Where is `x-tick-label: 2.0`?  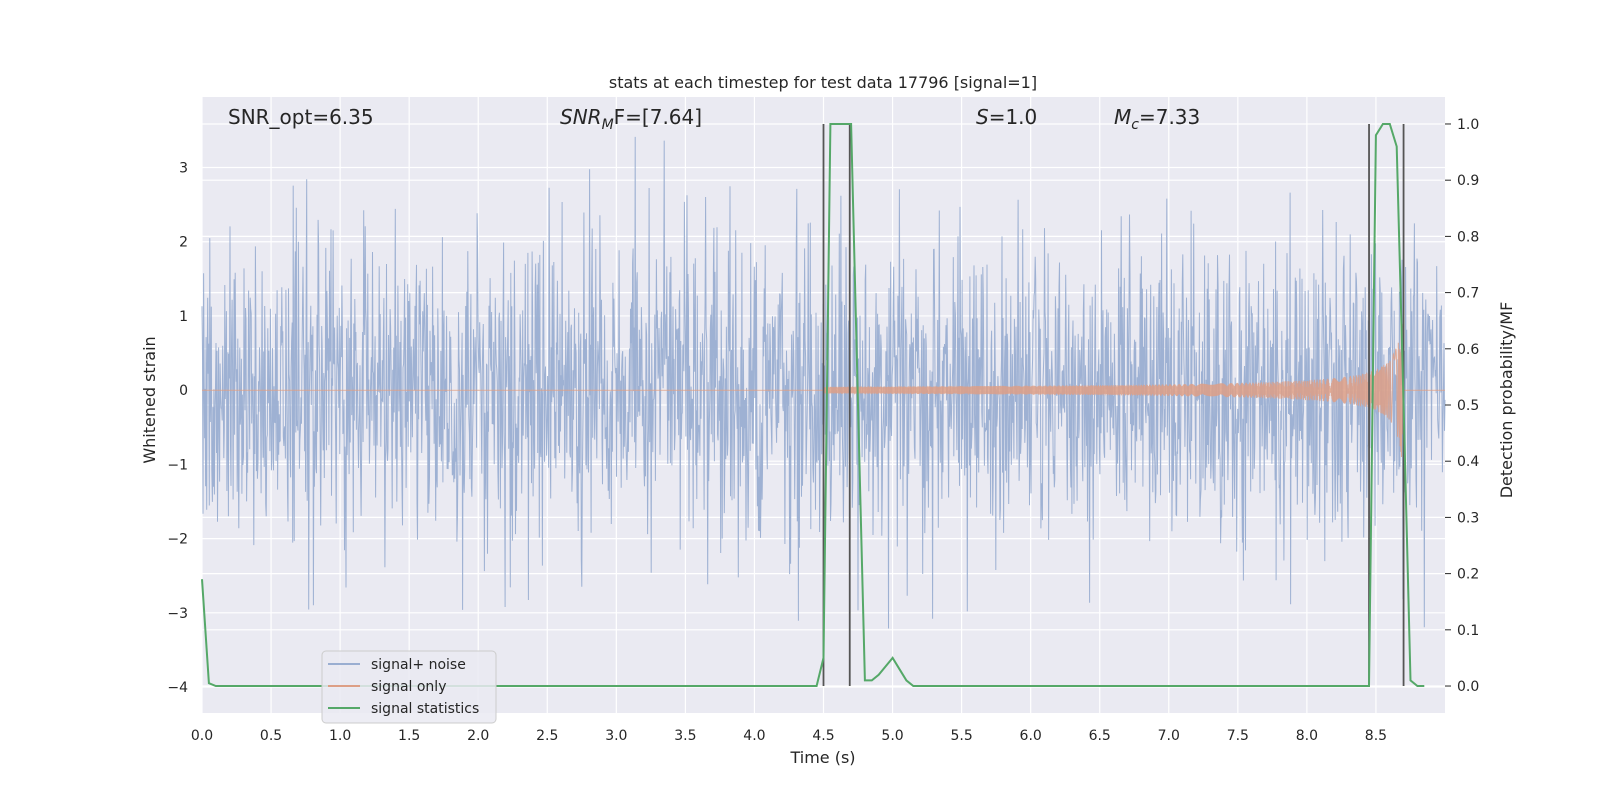
x-tick-label: 2.0 is located at coordinates (478, 736).